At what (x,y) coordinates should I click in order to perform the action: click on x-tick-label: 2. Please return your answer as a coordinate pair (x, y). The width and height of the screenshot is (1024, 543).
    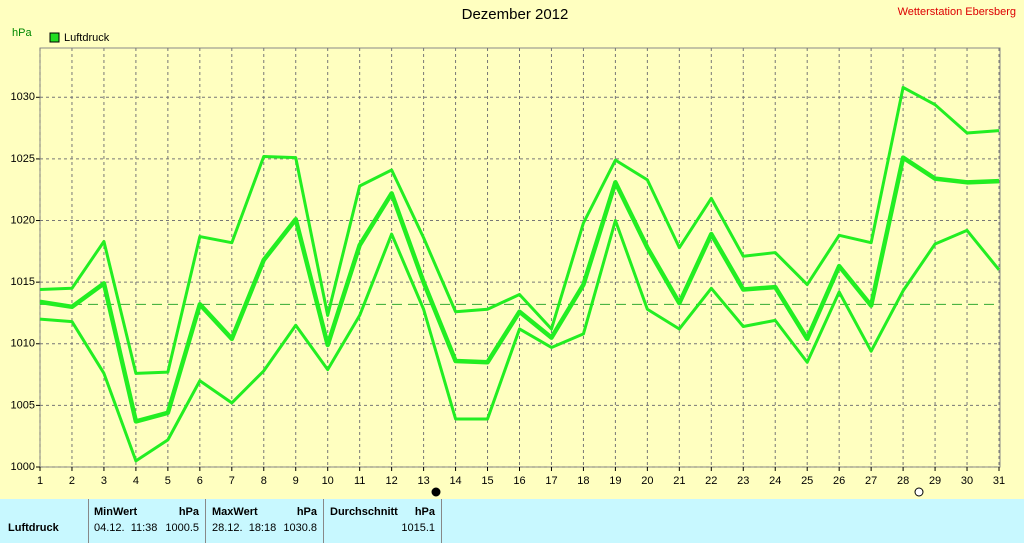
    Looking at the image, I should click on (72, 481).